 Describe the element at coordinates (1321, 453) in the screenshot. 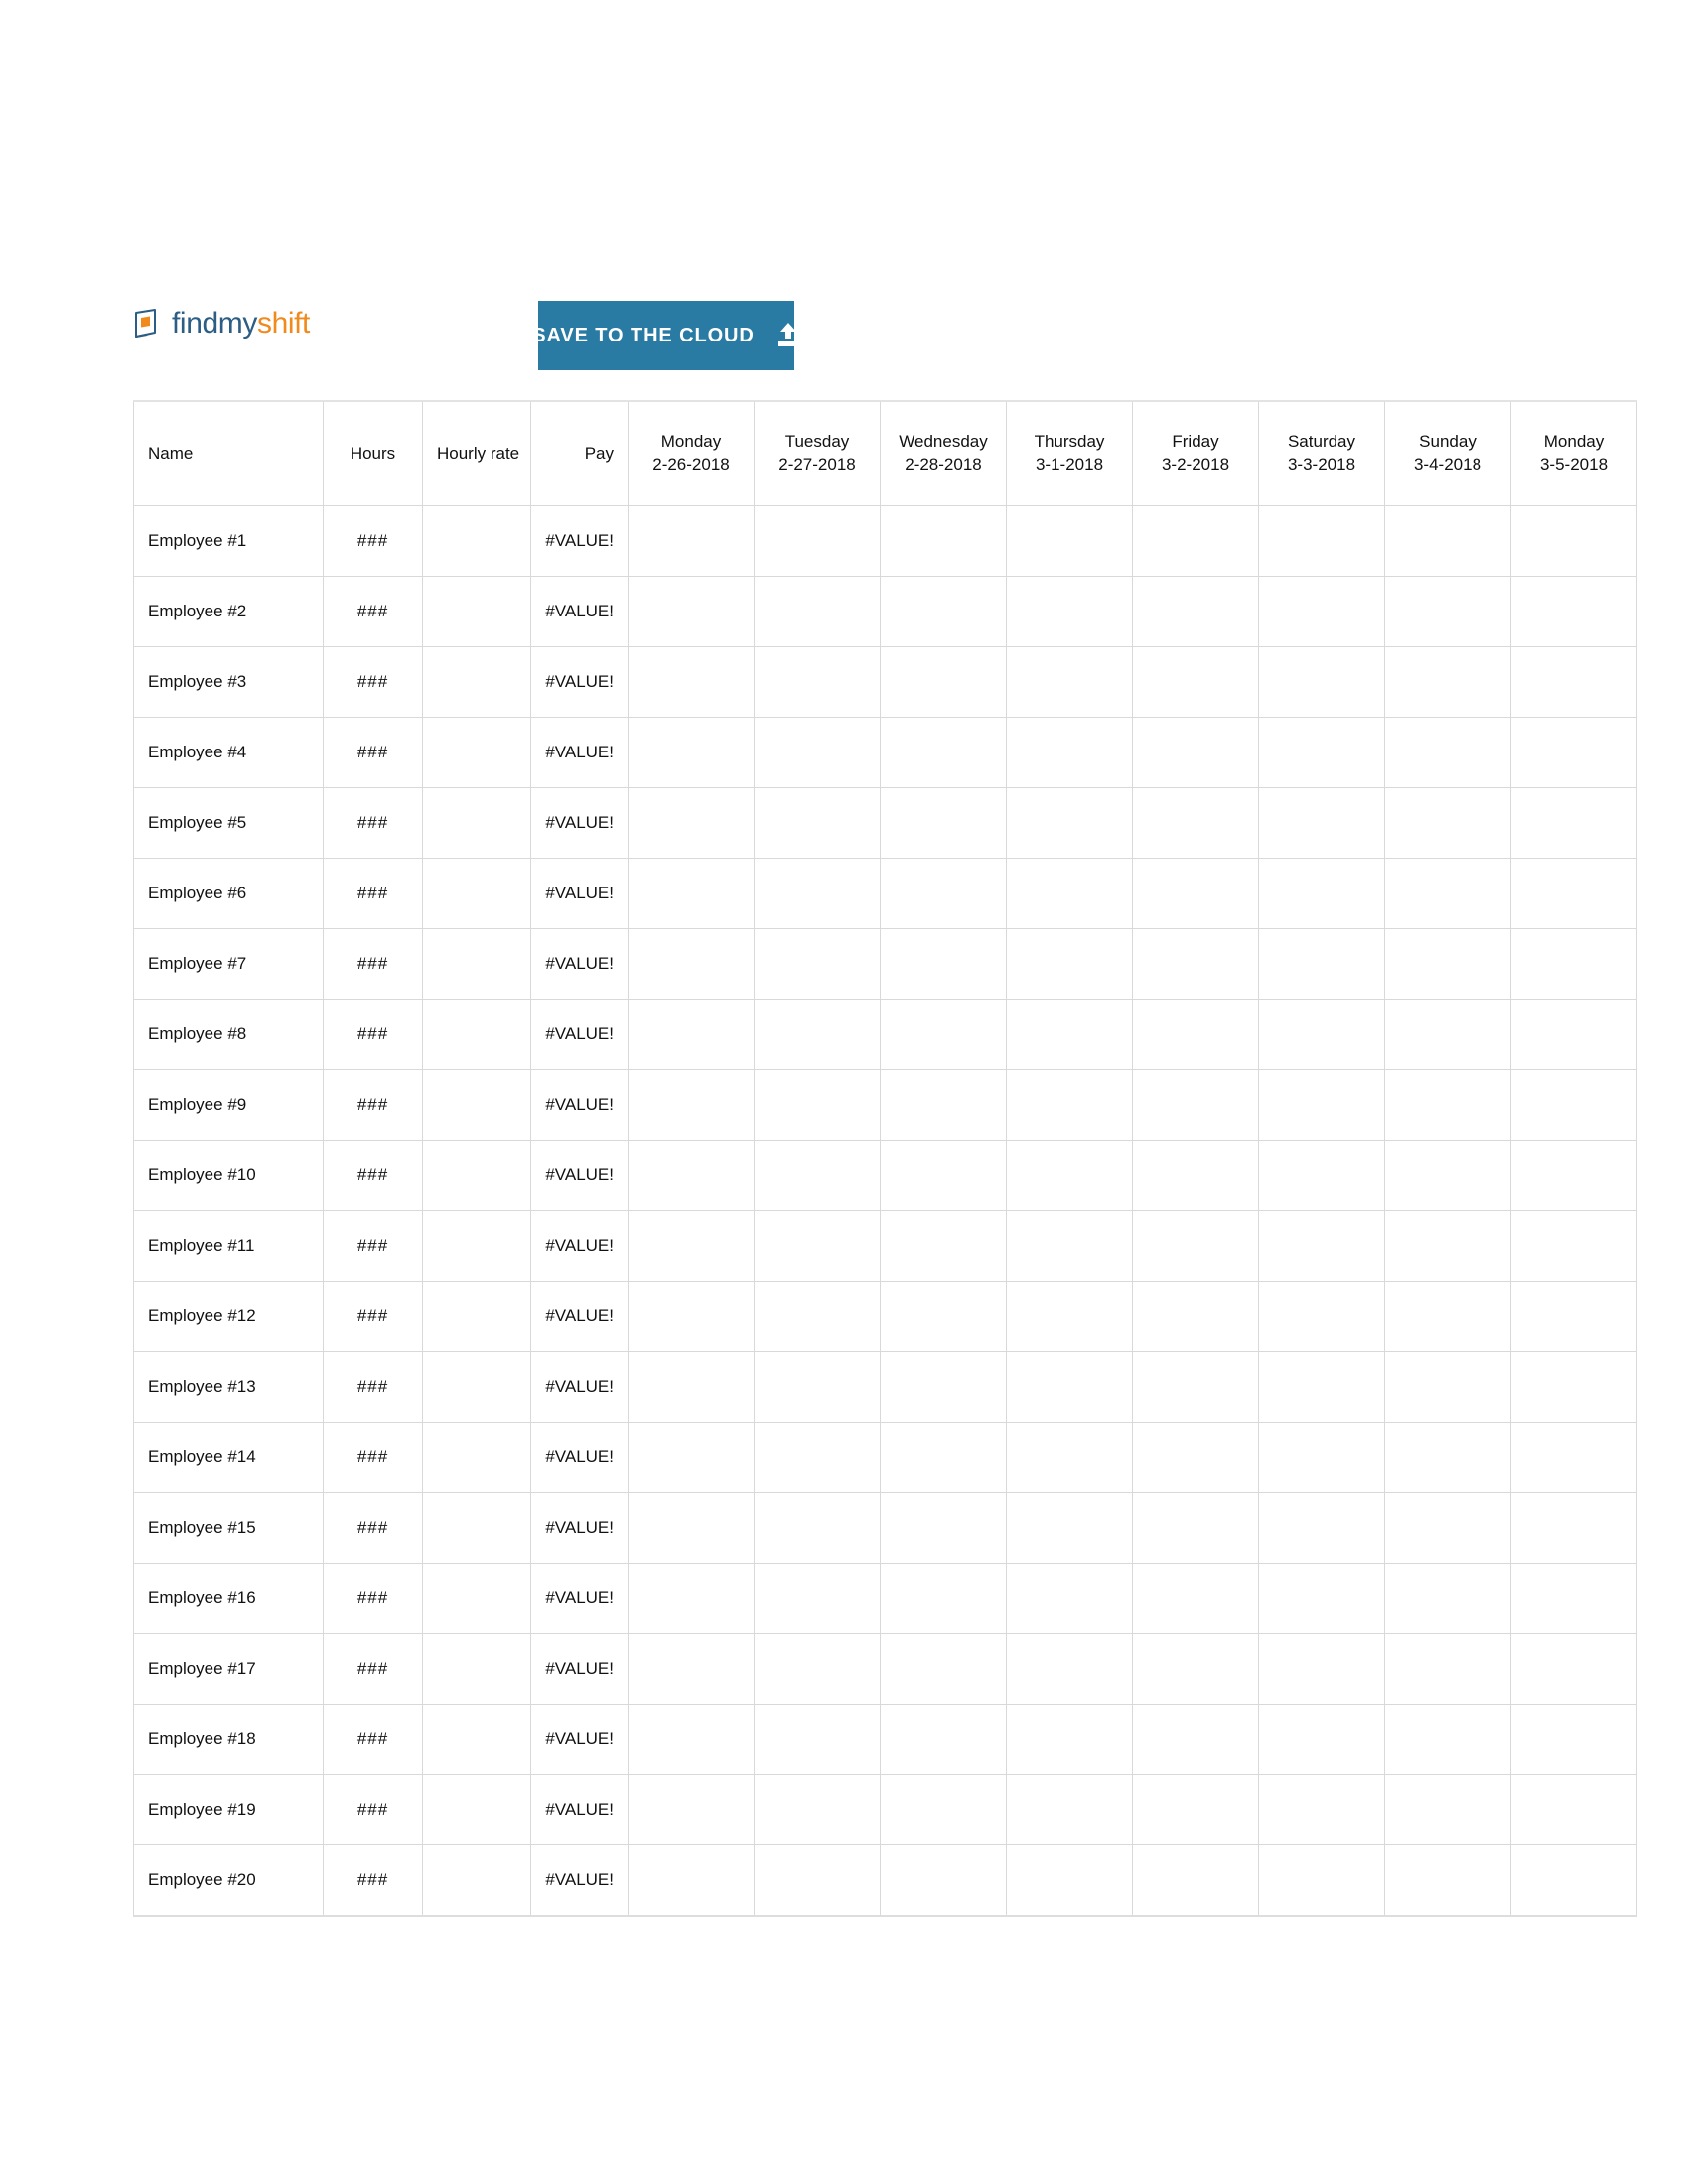

I see `column-header-day-5: Saturday 3-3-2018` at that location.